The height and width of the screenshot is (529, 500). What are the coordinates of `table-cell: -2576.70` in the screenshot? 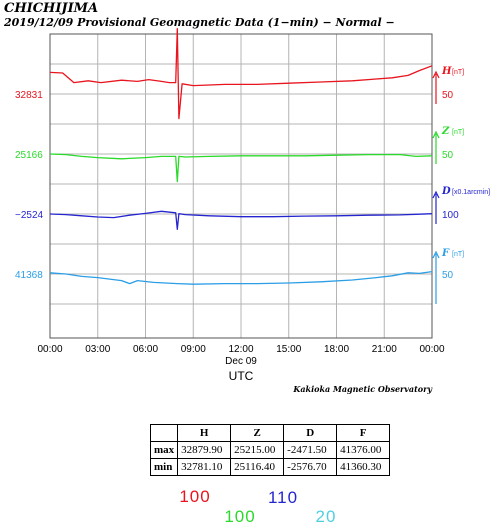 It's located at (310, 467).